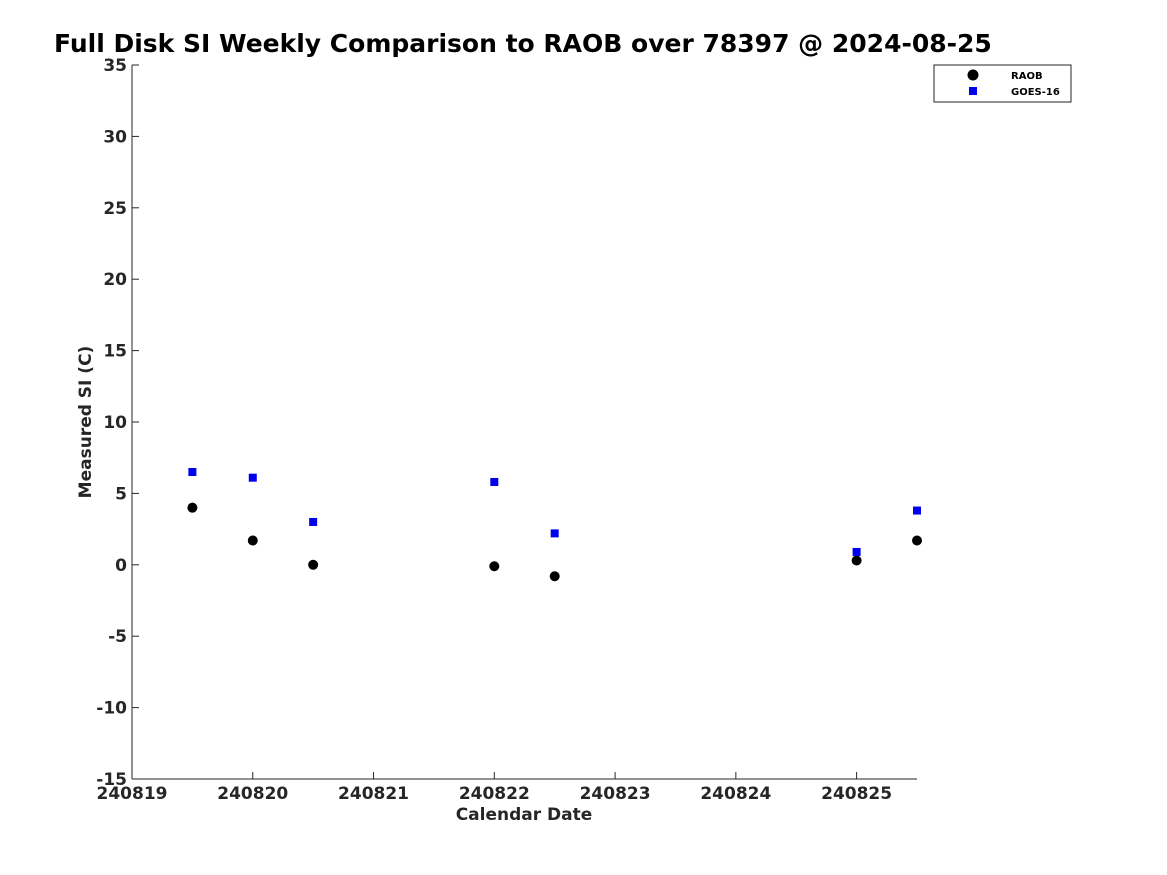 The image size is (1167, 875). I want to click on y-tick-label: 10, so click(115, 423).